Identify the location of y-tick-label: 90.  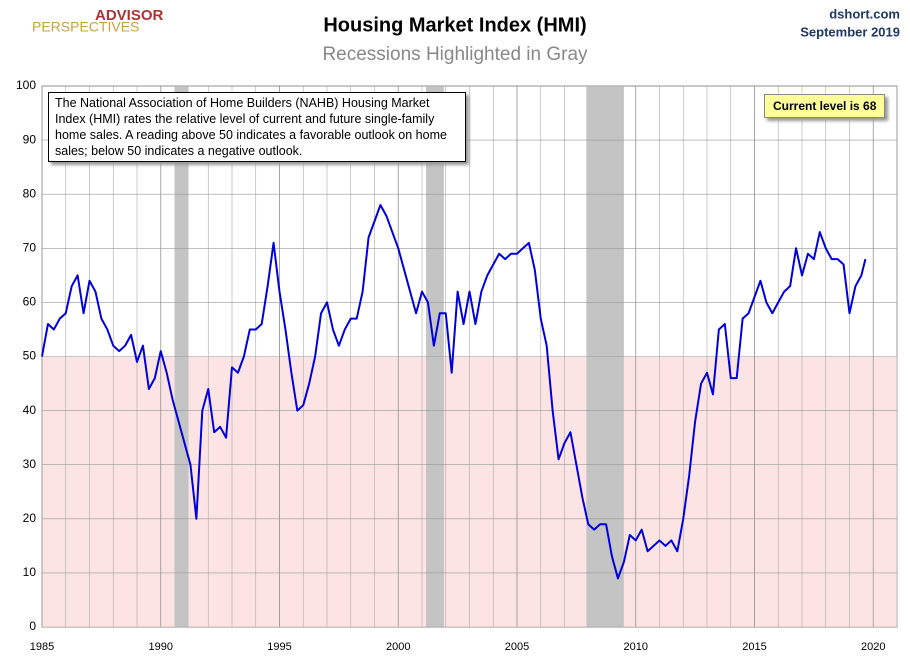
(30, 139).